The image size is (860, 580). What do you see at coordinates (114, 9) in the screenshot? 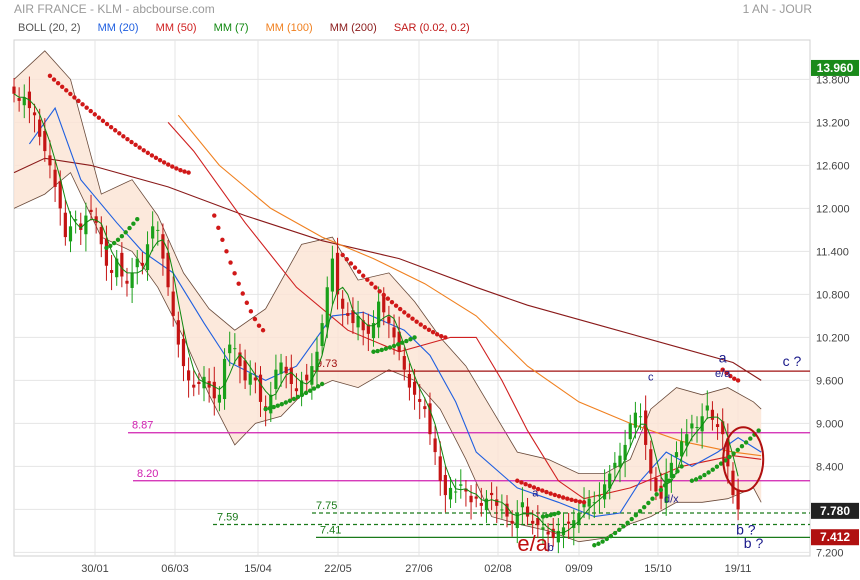
I see `chart-title: AIR FRANCE - KLM - abcbourse.com` at bounding box center [114, 9].